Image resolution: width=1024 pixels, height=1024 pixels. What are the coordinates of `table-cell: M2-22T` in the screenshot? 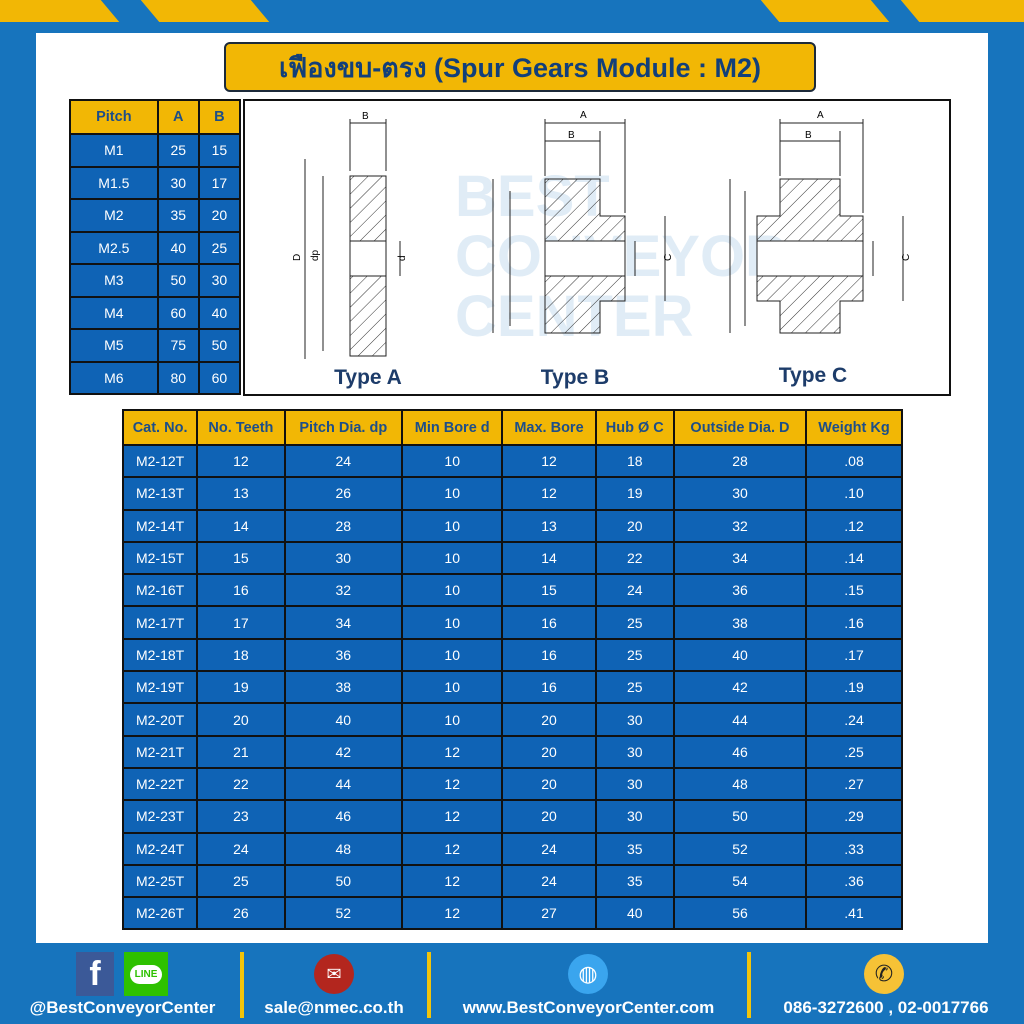 It's located at (160, 784).